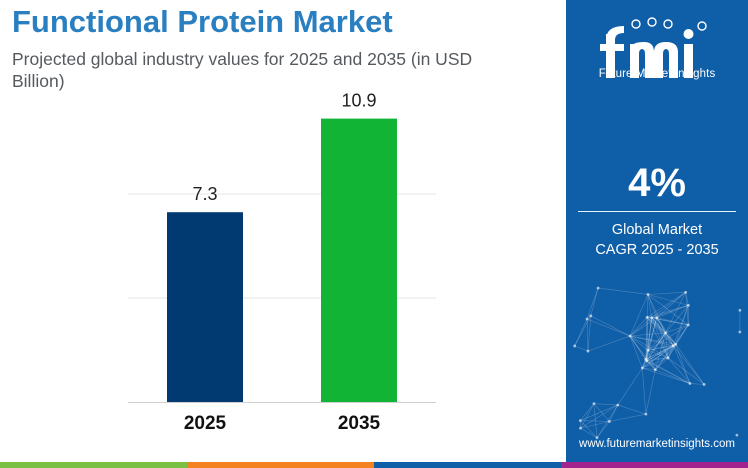 The image size is (748, 468). What do you see at coordinates (358, 101) in the screenshot?
I see `data-label-2035: 10.9` at bounding box center [358, 101].